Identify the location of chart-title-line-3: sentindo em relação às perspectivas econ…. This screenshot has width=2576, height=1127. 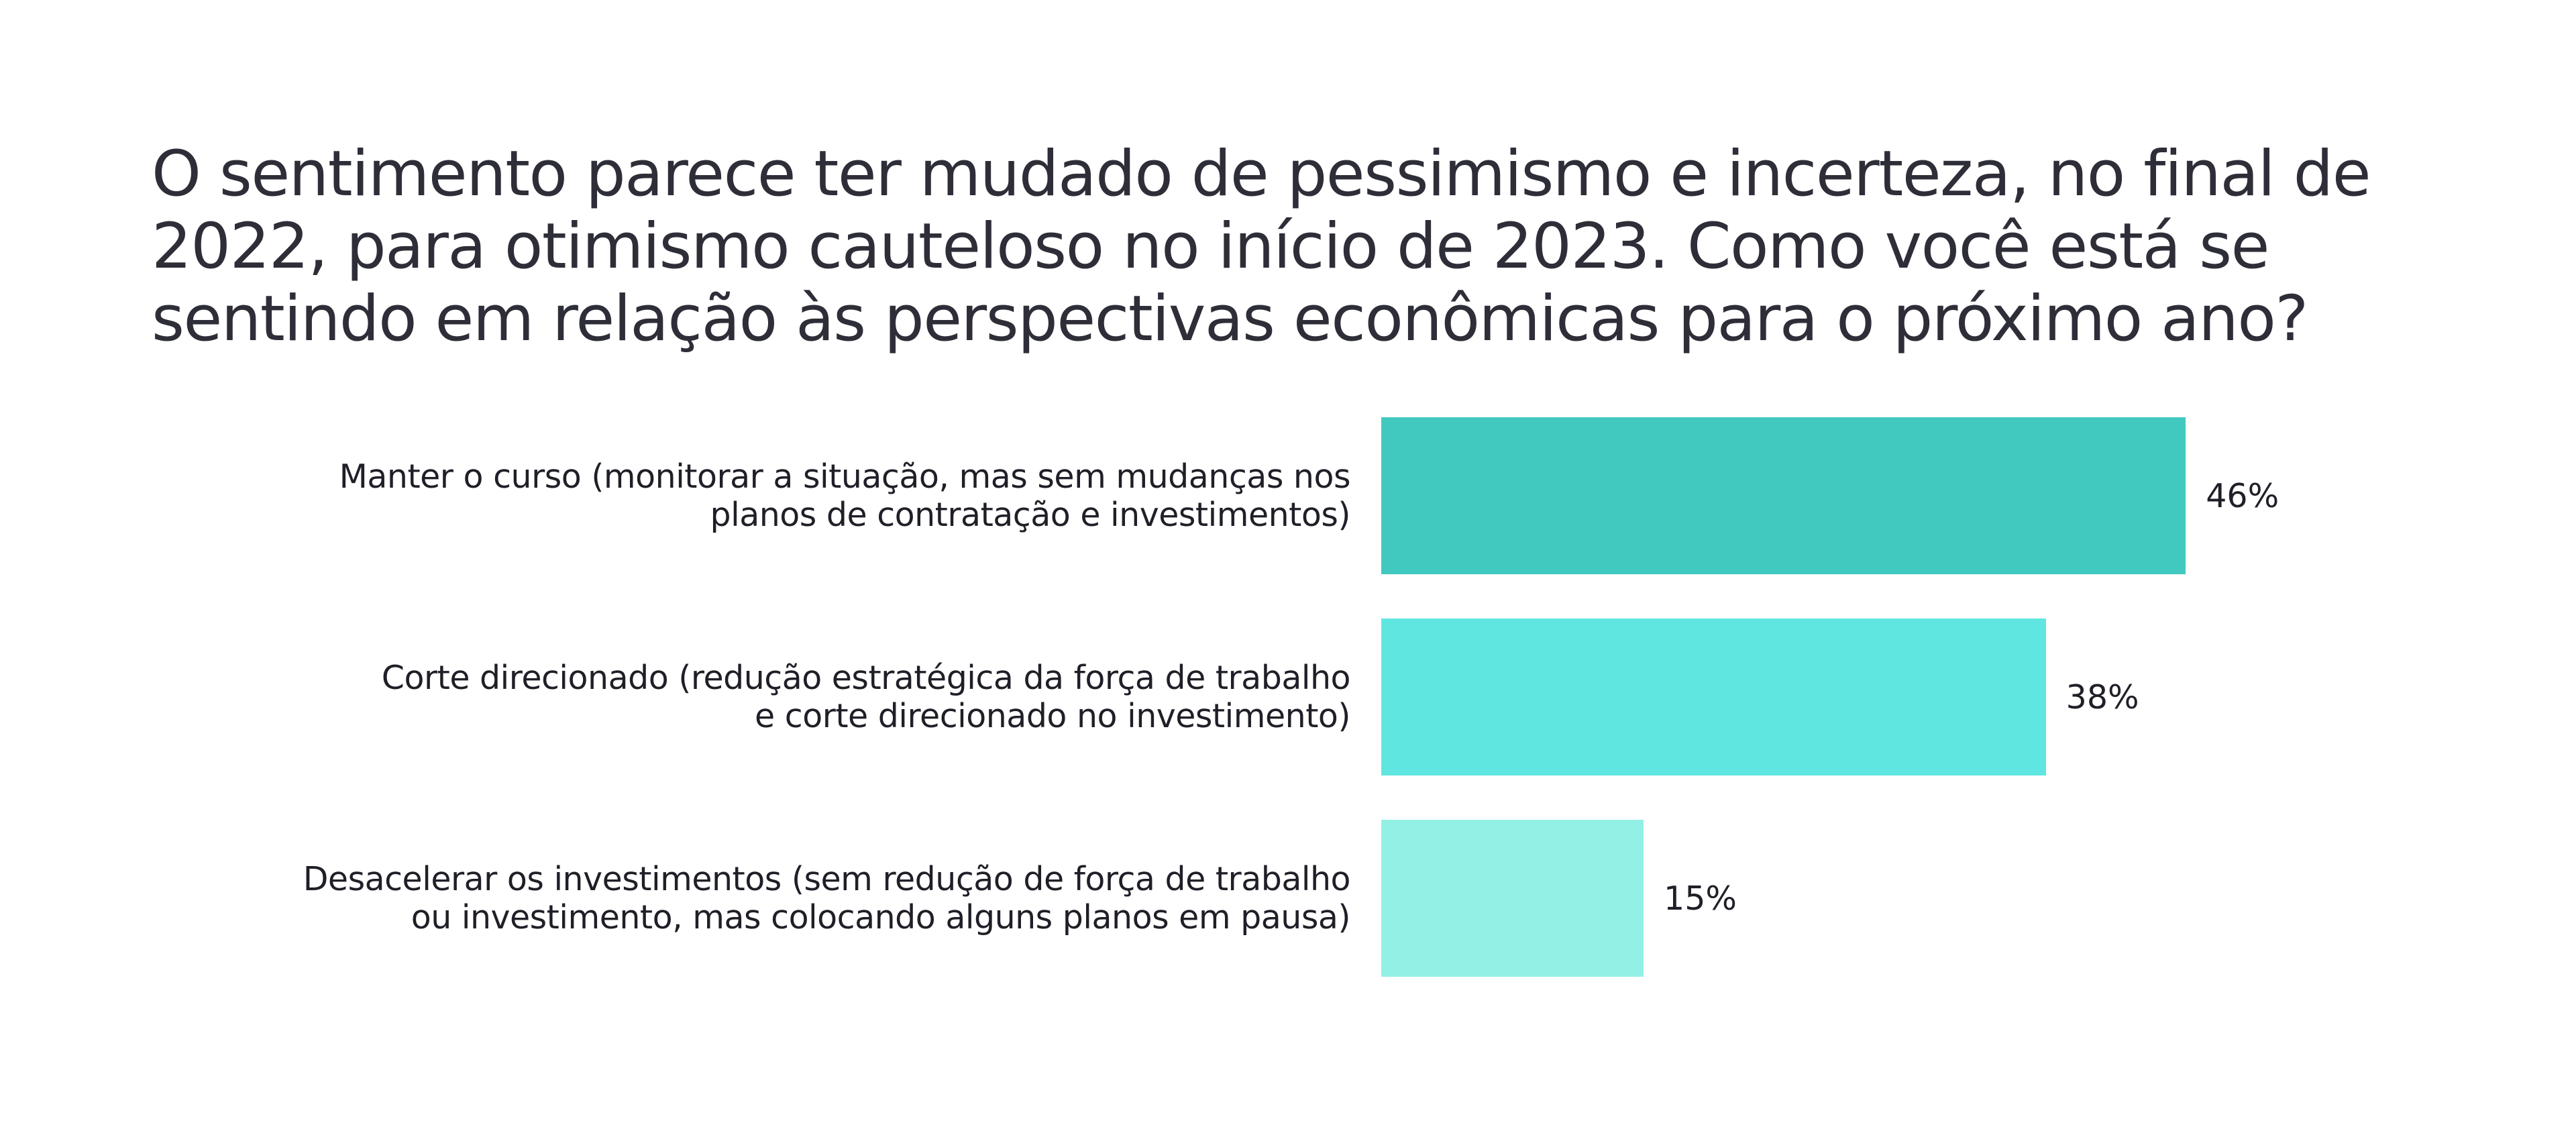
(1230, 319).